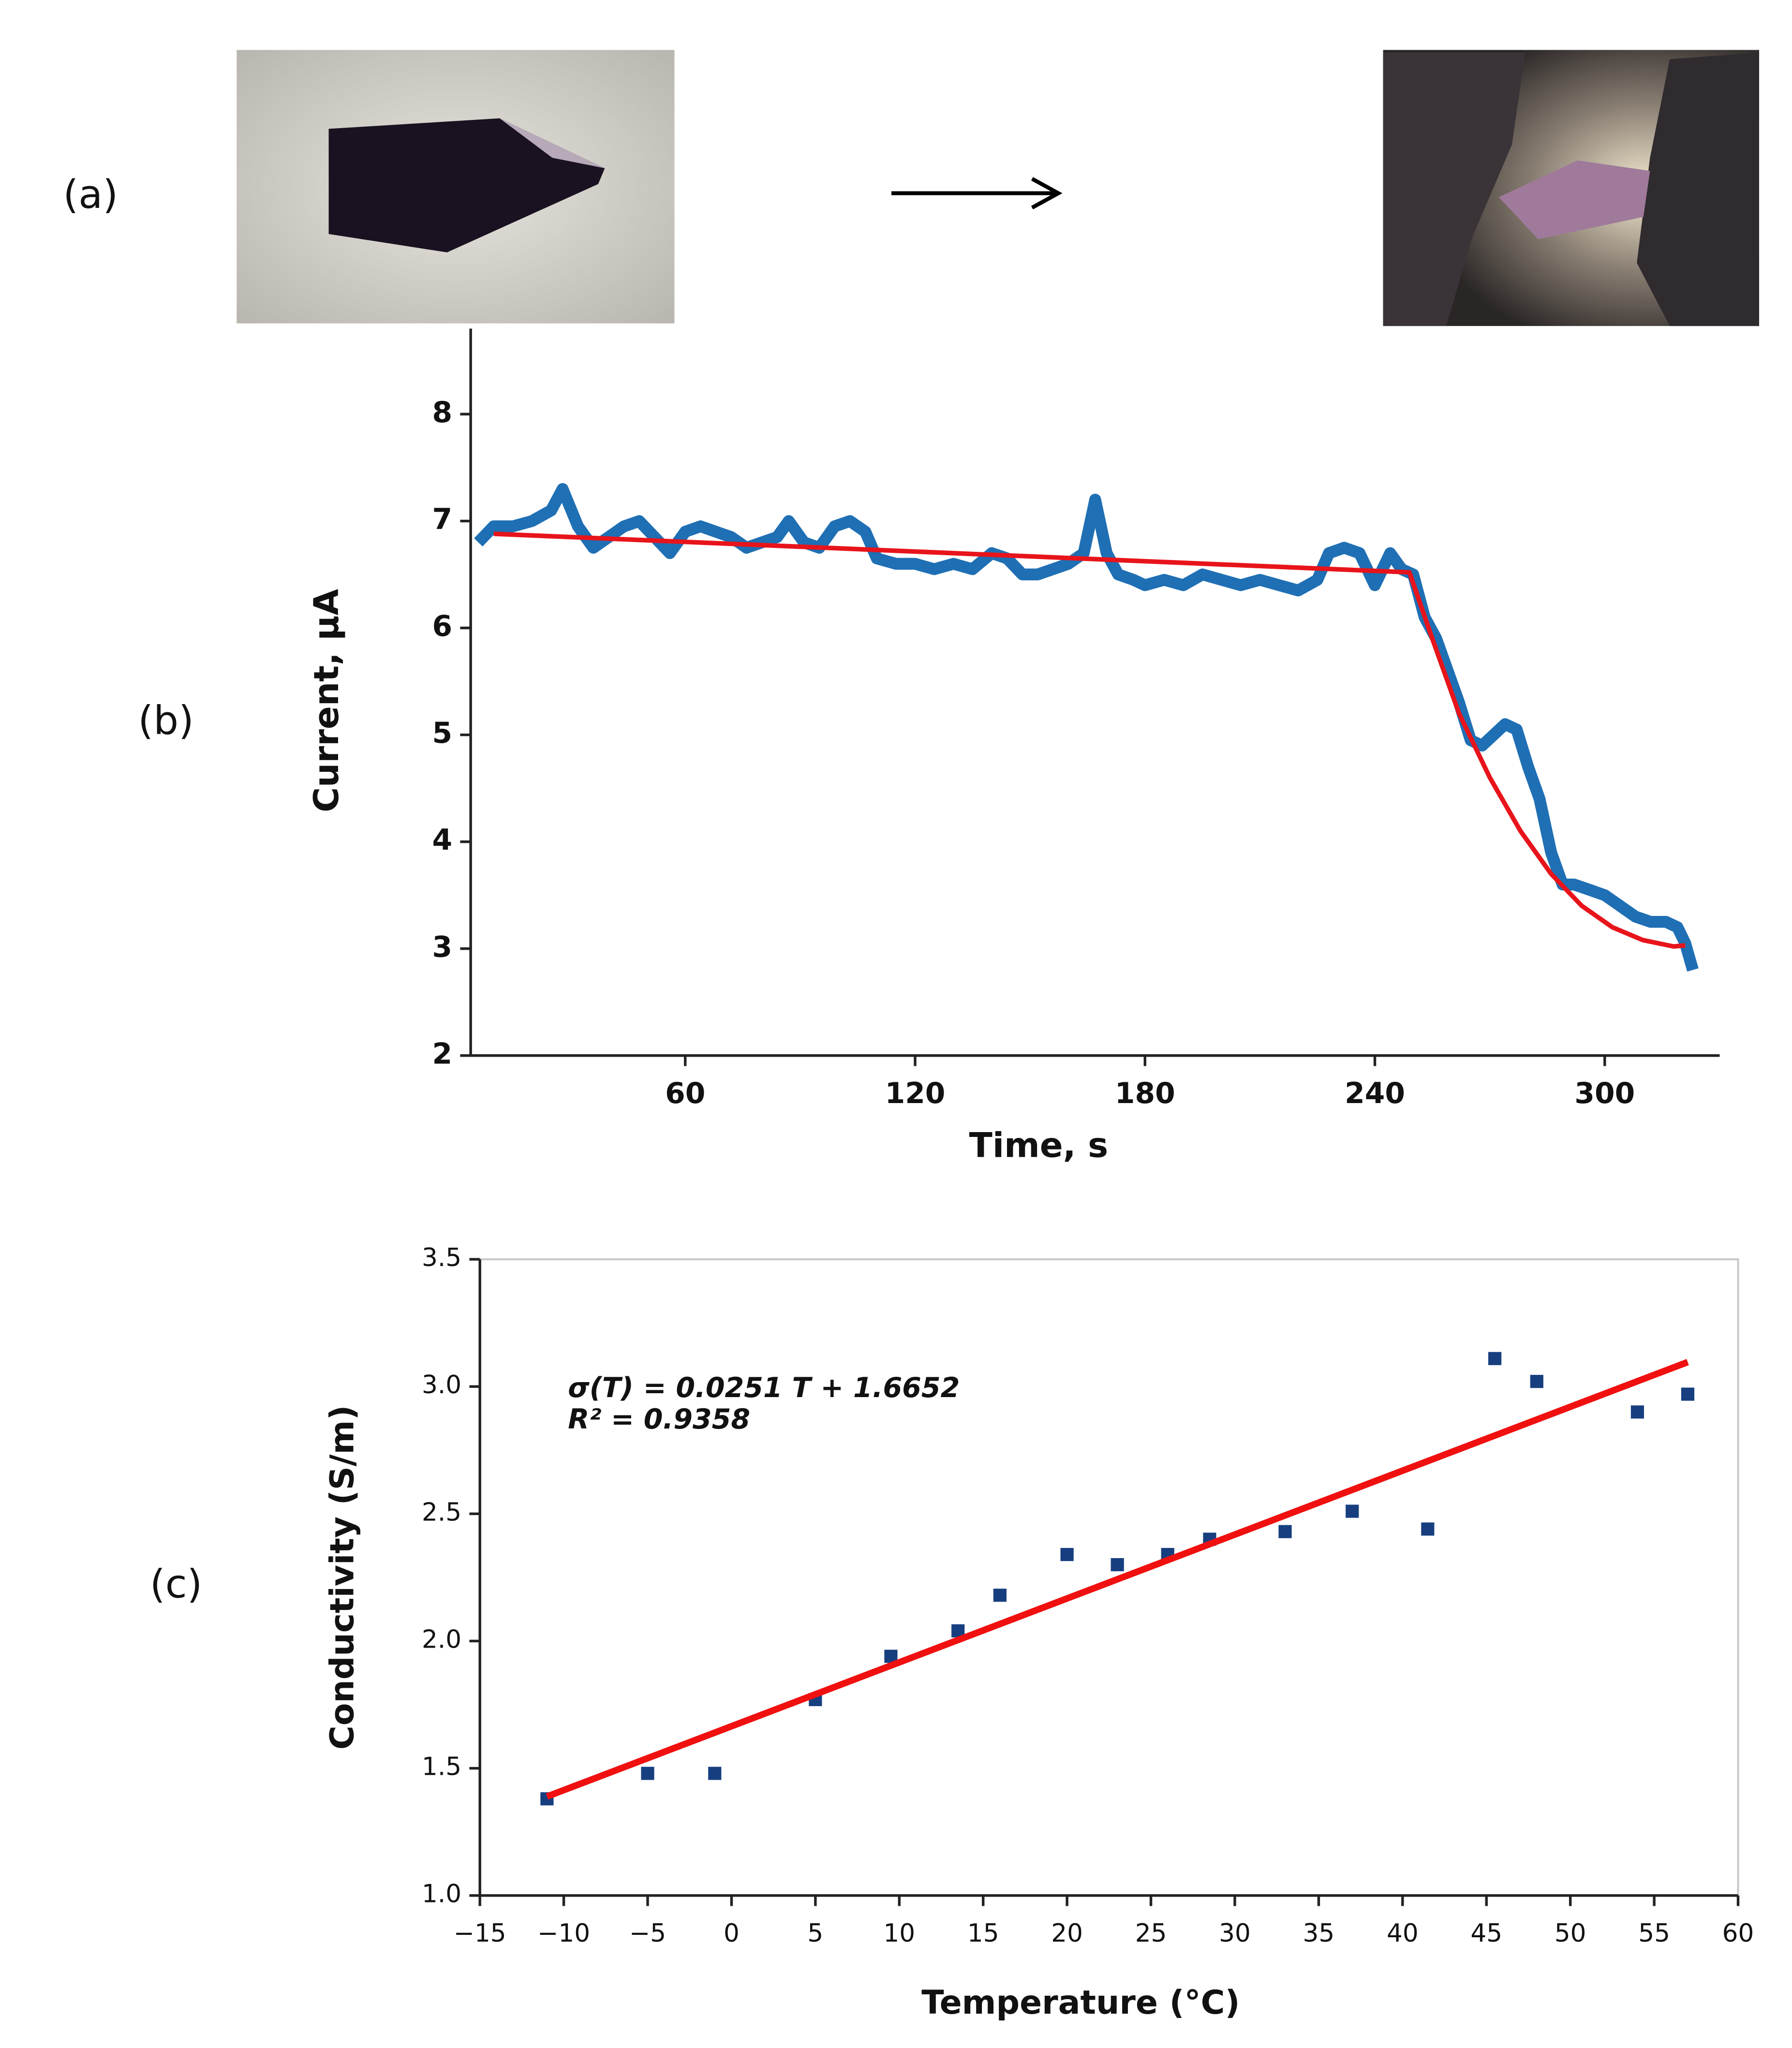 Image resolution: width=1792 pixels, height=2048 pixels. I want to click on x-axis-label: Temperature (°C), so click(1080, 2003).